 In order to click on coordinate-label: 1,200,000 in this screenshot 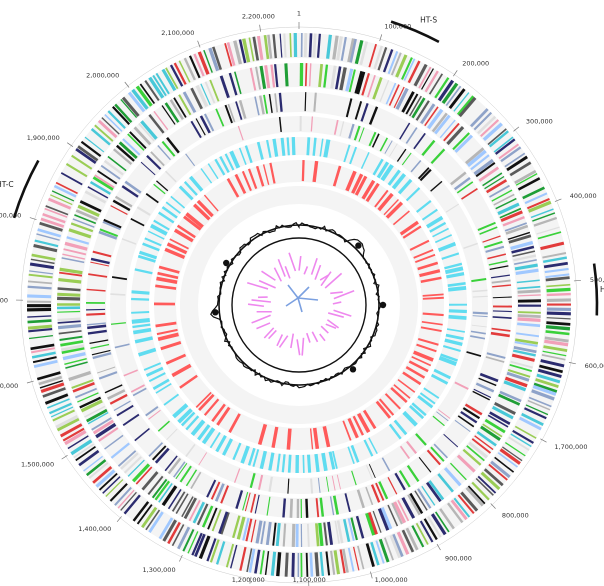, I will do `click(248, 580)`.